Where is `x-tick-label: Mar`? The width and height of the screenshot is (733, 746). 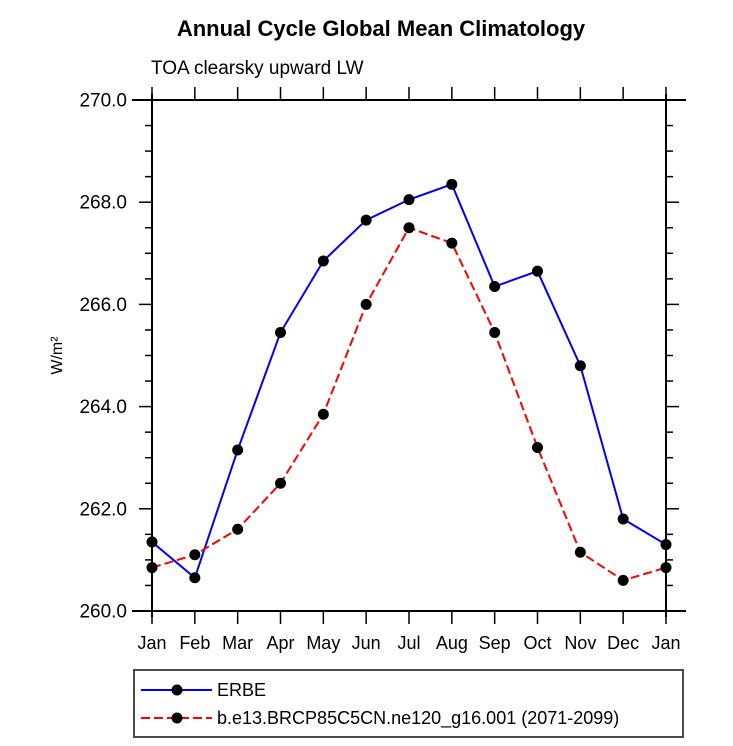
x-tick-label: Mar is located at coordinates (237, 643).